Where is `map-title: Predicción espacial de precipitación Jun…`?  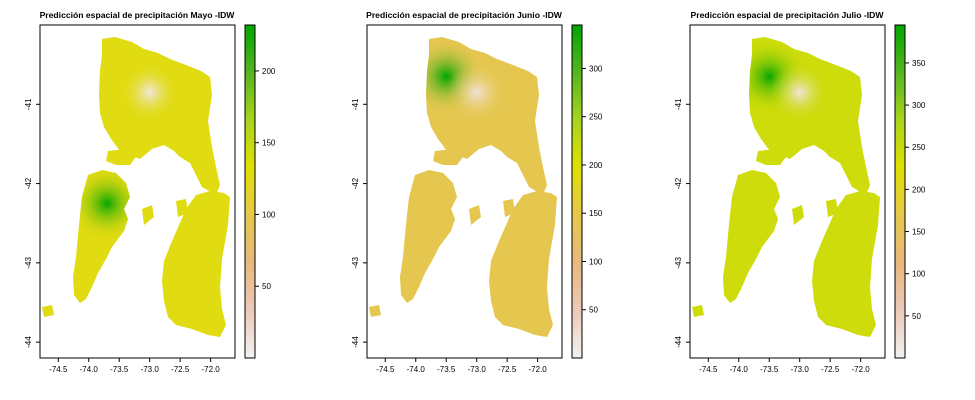 map-title: Predicción espacial de precipitación Jun… is located at coordinates (464, 15).